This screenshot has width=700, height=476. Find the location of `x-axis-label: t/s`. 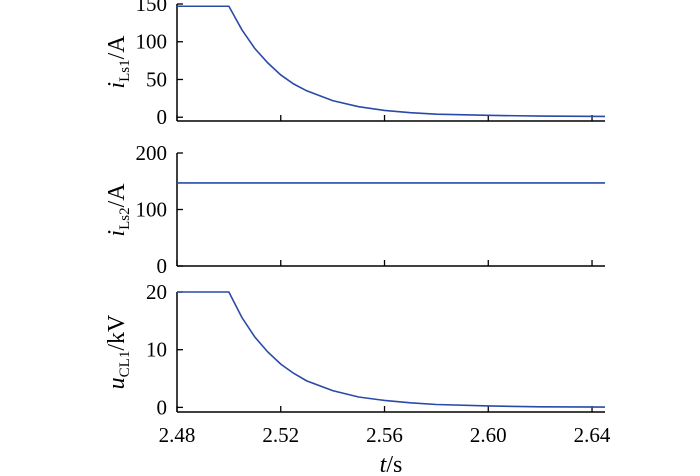

x-axis-label: t/s is located at coordinates (391, 464).